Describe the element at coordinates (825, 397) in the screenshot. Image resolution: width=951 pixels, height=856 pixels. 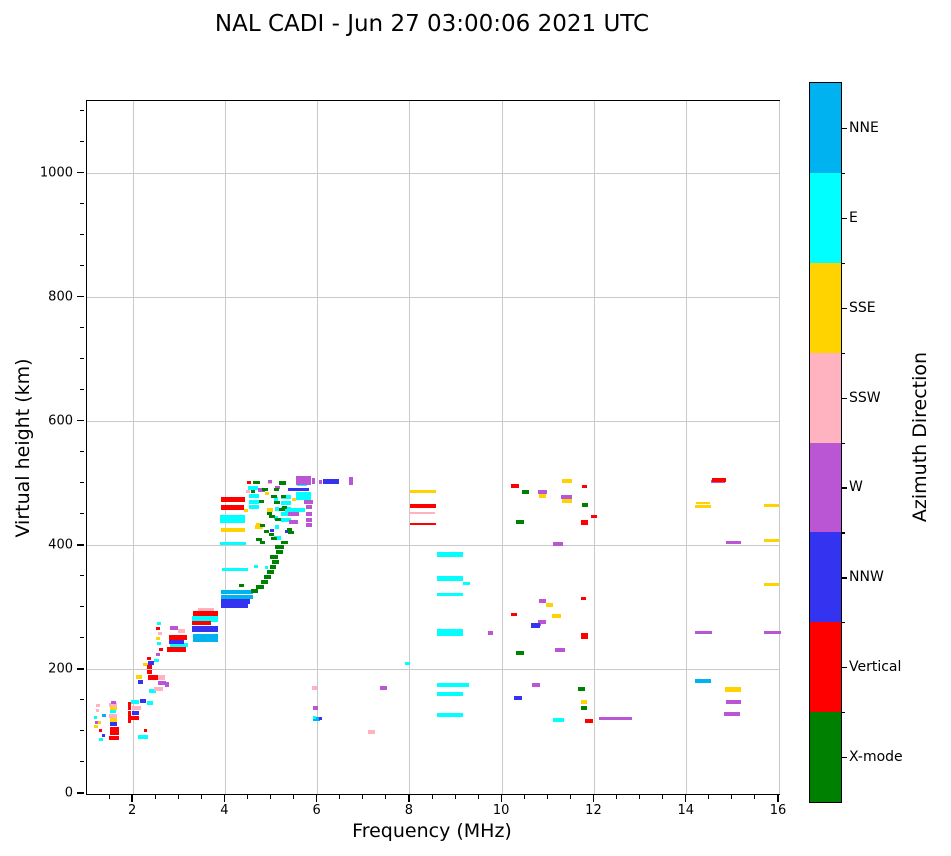
I see `colorbar-segment-ssw` at that location.